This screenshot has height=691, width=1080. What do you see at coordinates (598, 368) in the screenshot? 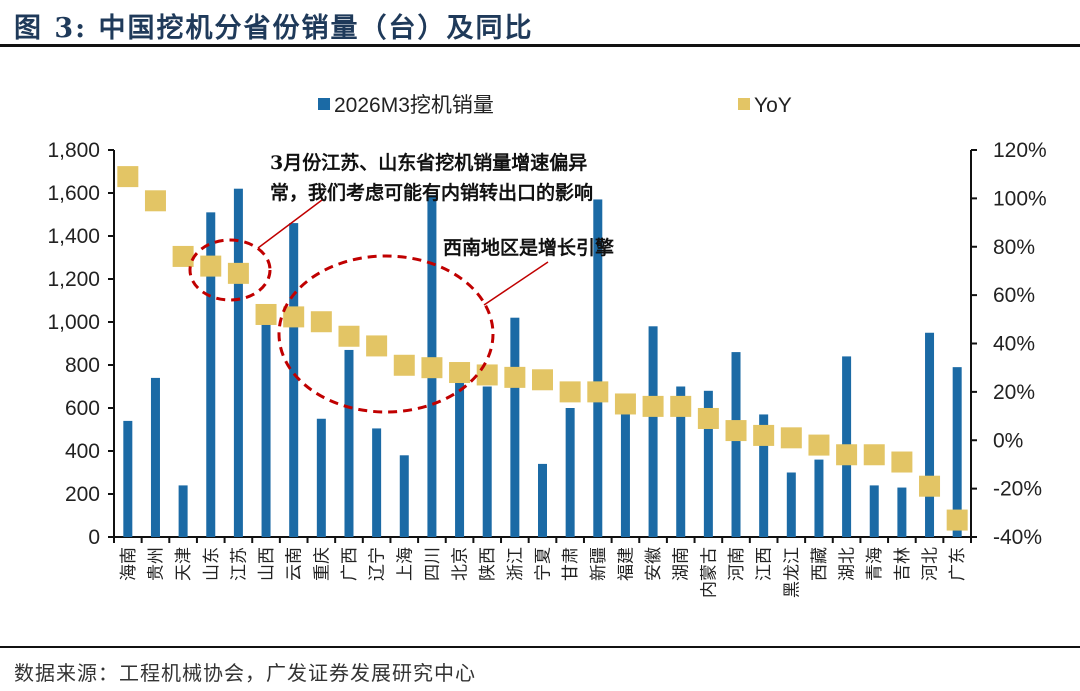
I see `bar-新疆` at bounding box center [598, 368].